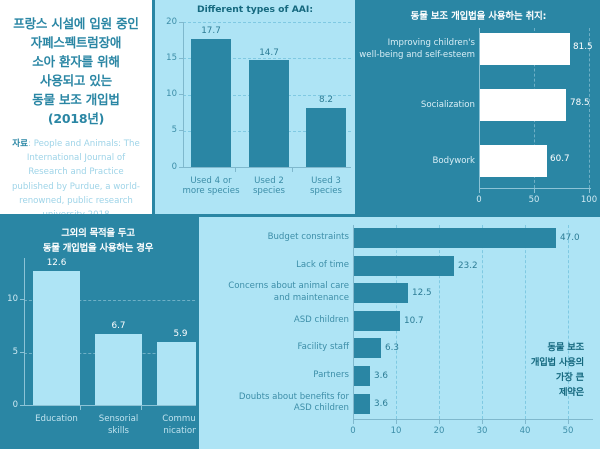 The image size is (600, 449). I want to click on bar-sensorial-skills, so click(118, 369).